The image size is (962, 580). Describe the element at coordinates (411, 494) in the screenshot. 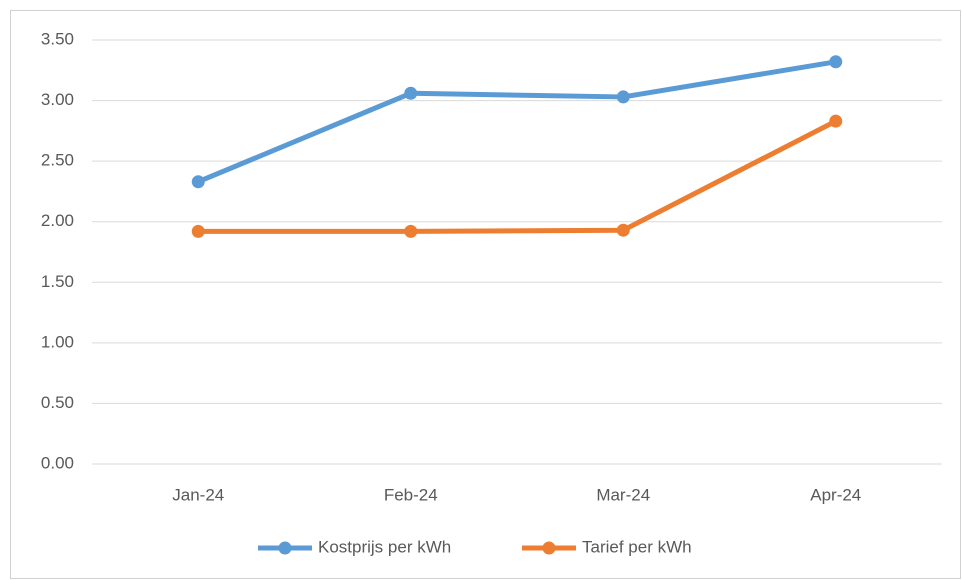

I see `x-tick-label: Feb-24` at that location.